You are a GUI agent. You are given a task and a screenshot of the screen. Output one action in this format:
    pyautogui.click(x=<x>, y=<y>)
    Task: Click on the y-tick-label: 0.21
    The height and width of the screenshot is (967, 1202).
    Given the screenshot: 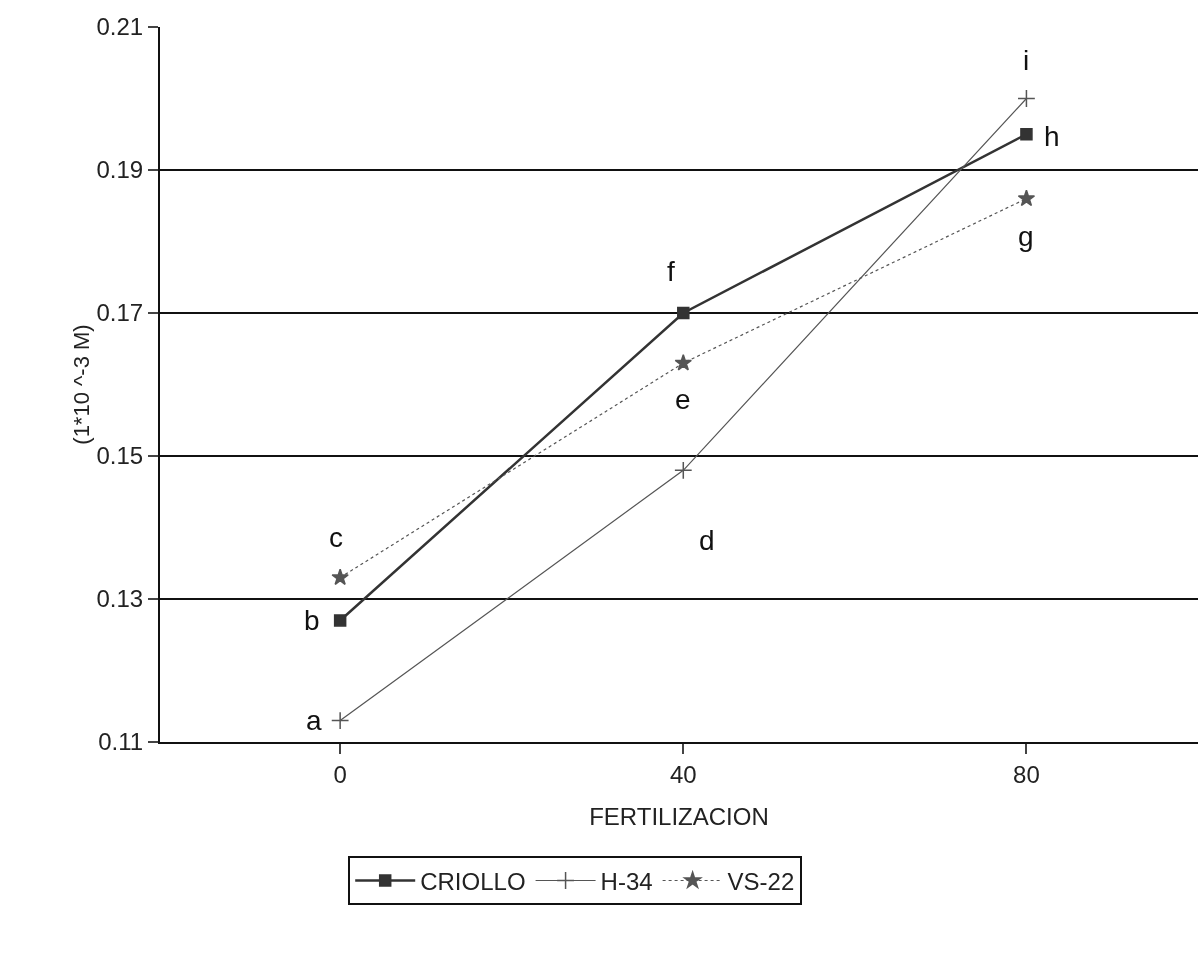 What is the action you would take?
    pyautogui.click(x=120, y=27)
    